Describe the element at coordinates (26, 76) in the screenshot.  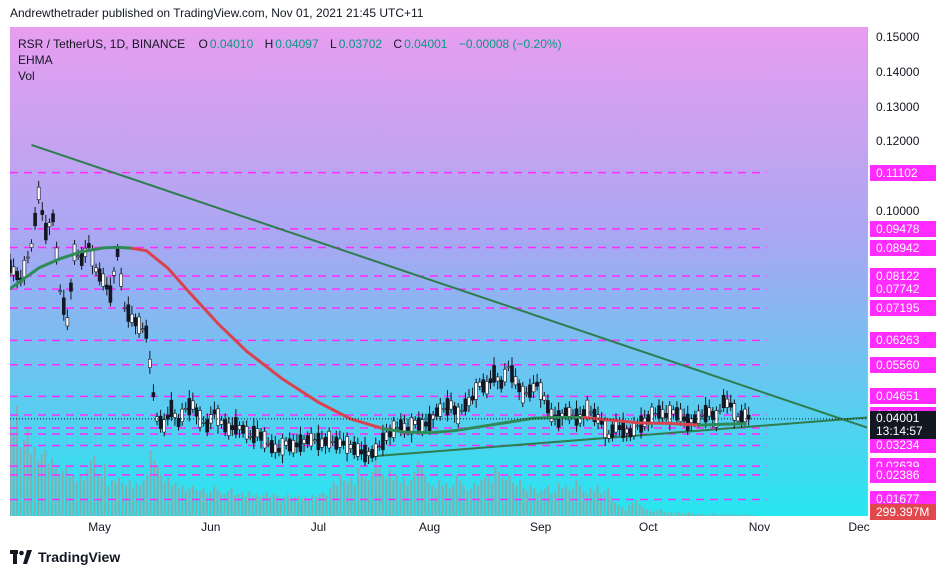
I see `indicator-vol: Vol` at that location.